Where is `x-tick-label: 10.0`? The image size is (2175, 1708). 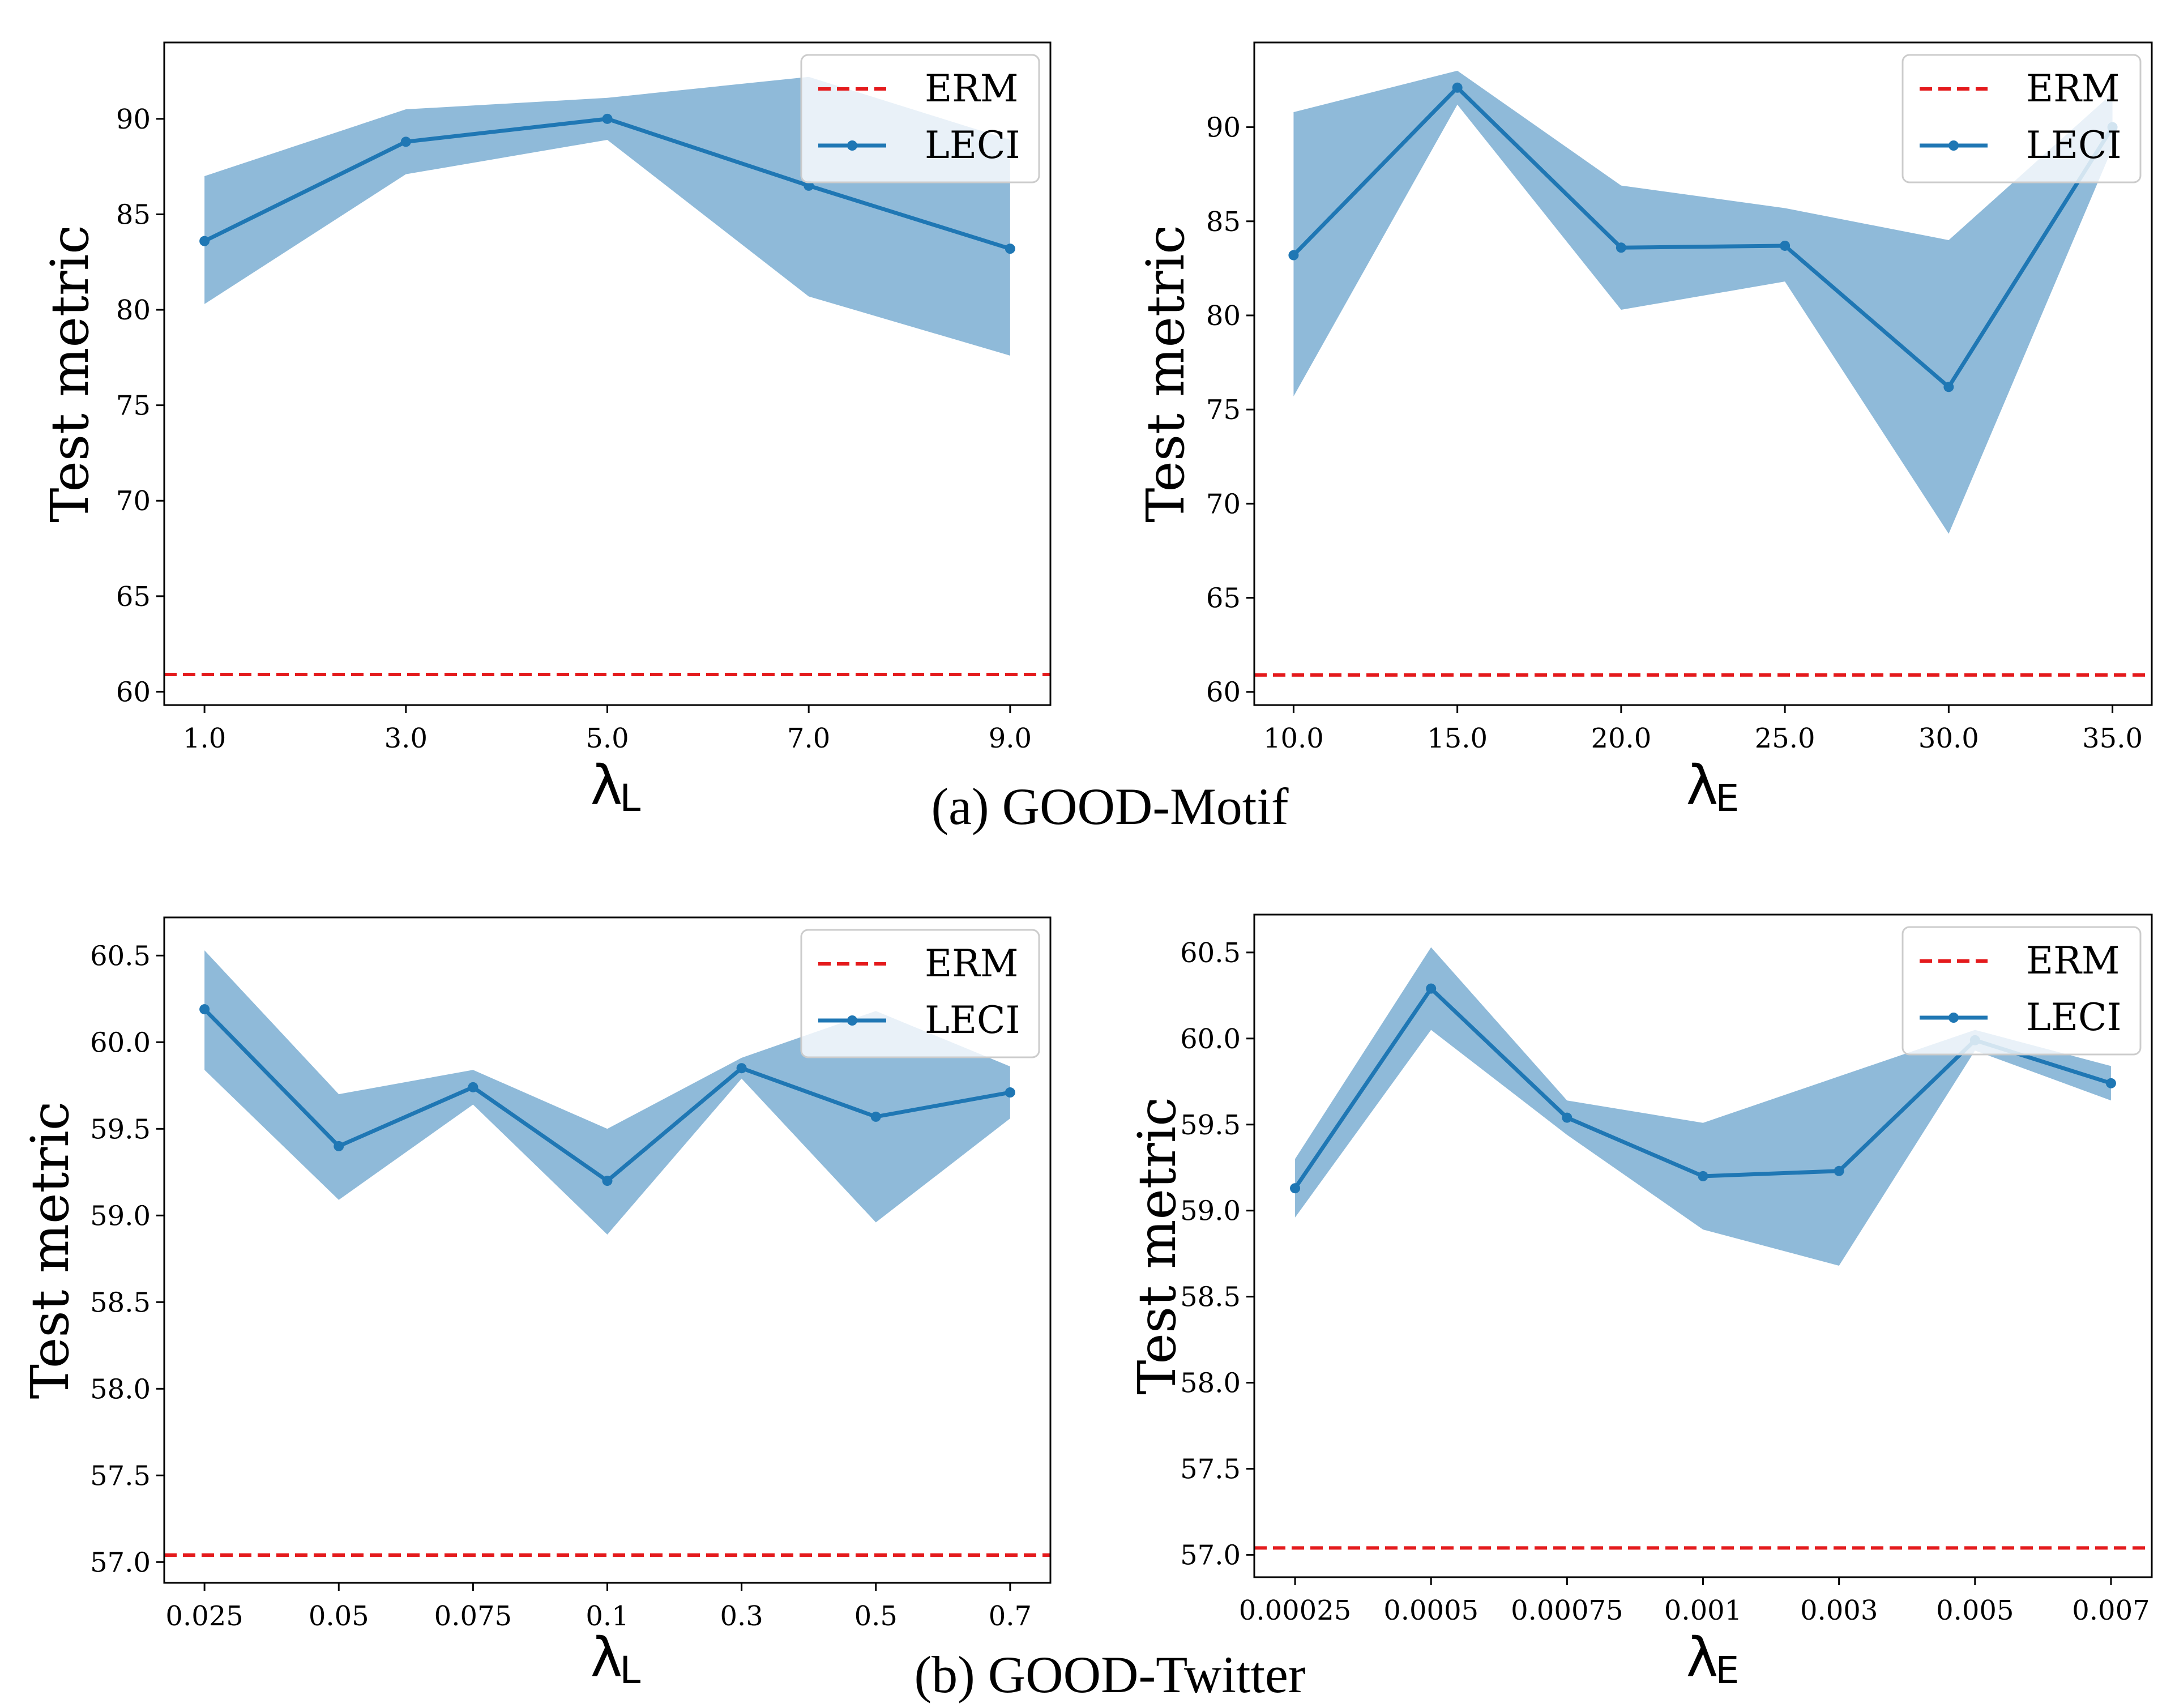 x-tick-label: 10.0 is located at coordinates (1293, 738).